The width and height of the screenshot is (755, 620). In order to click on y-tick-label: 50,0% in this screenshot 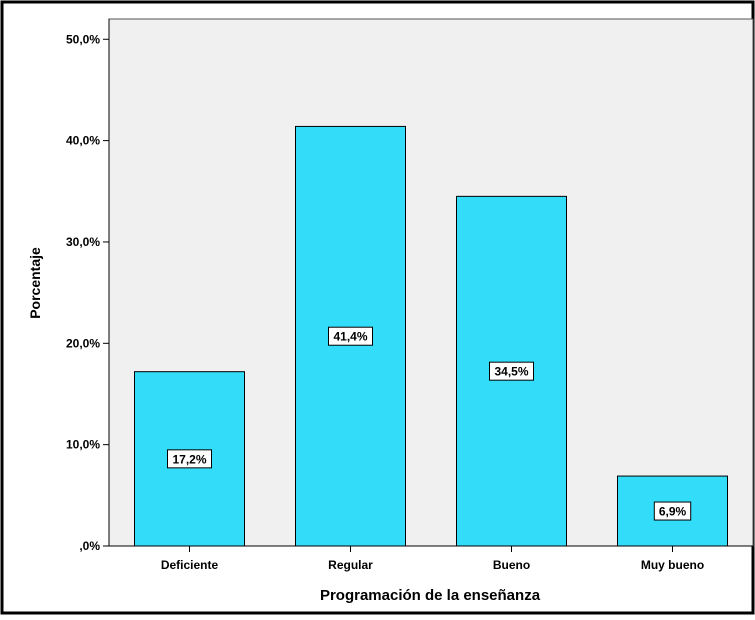, I will do `click(83, 39)`.